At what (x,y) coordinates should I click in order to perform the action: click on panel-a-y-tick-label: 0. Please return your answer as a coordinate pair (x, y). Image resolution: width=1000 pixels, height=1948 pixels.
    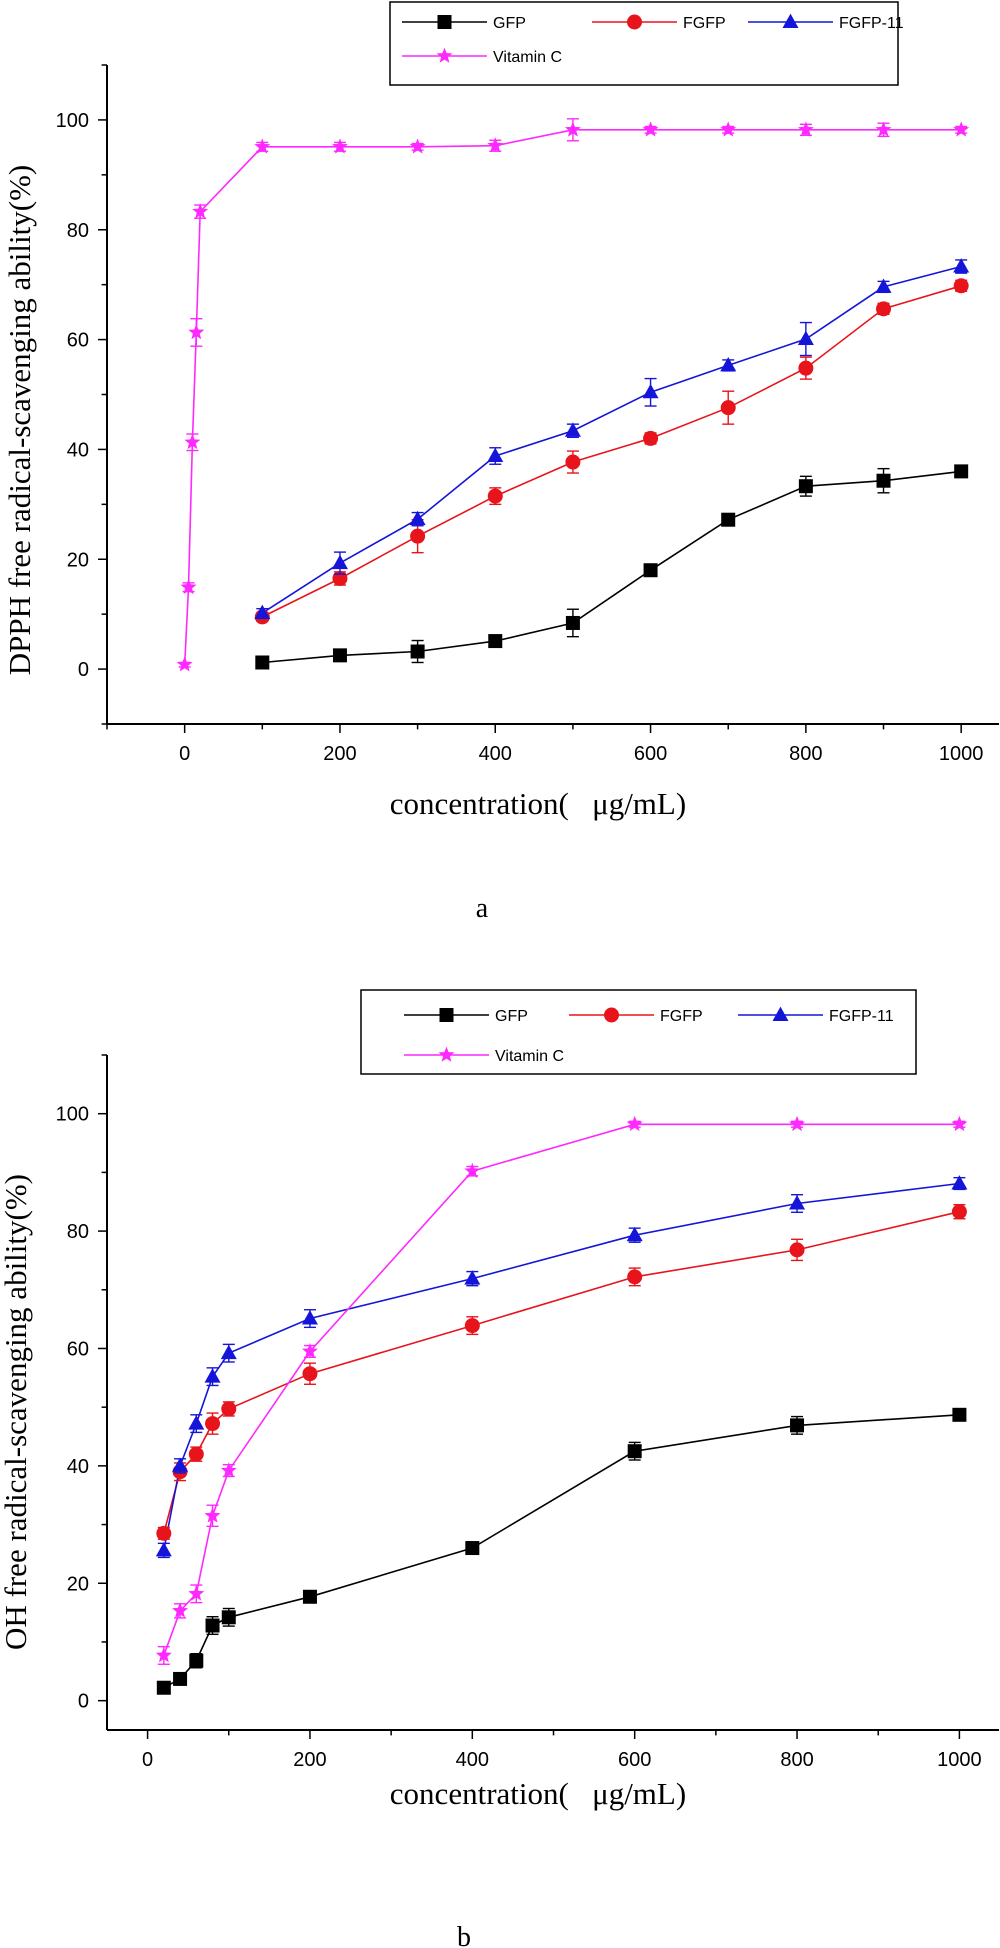
    Looking at the image, I should click on (83, 670).